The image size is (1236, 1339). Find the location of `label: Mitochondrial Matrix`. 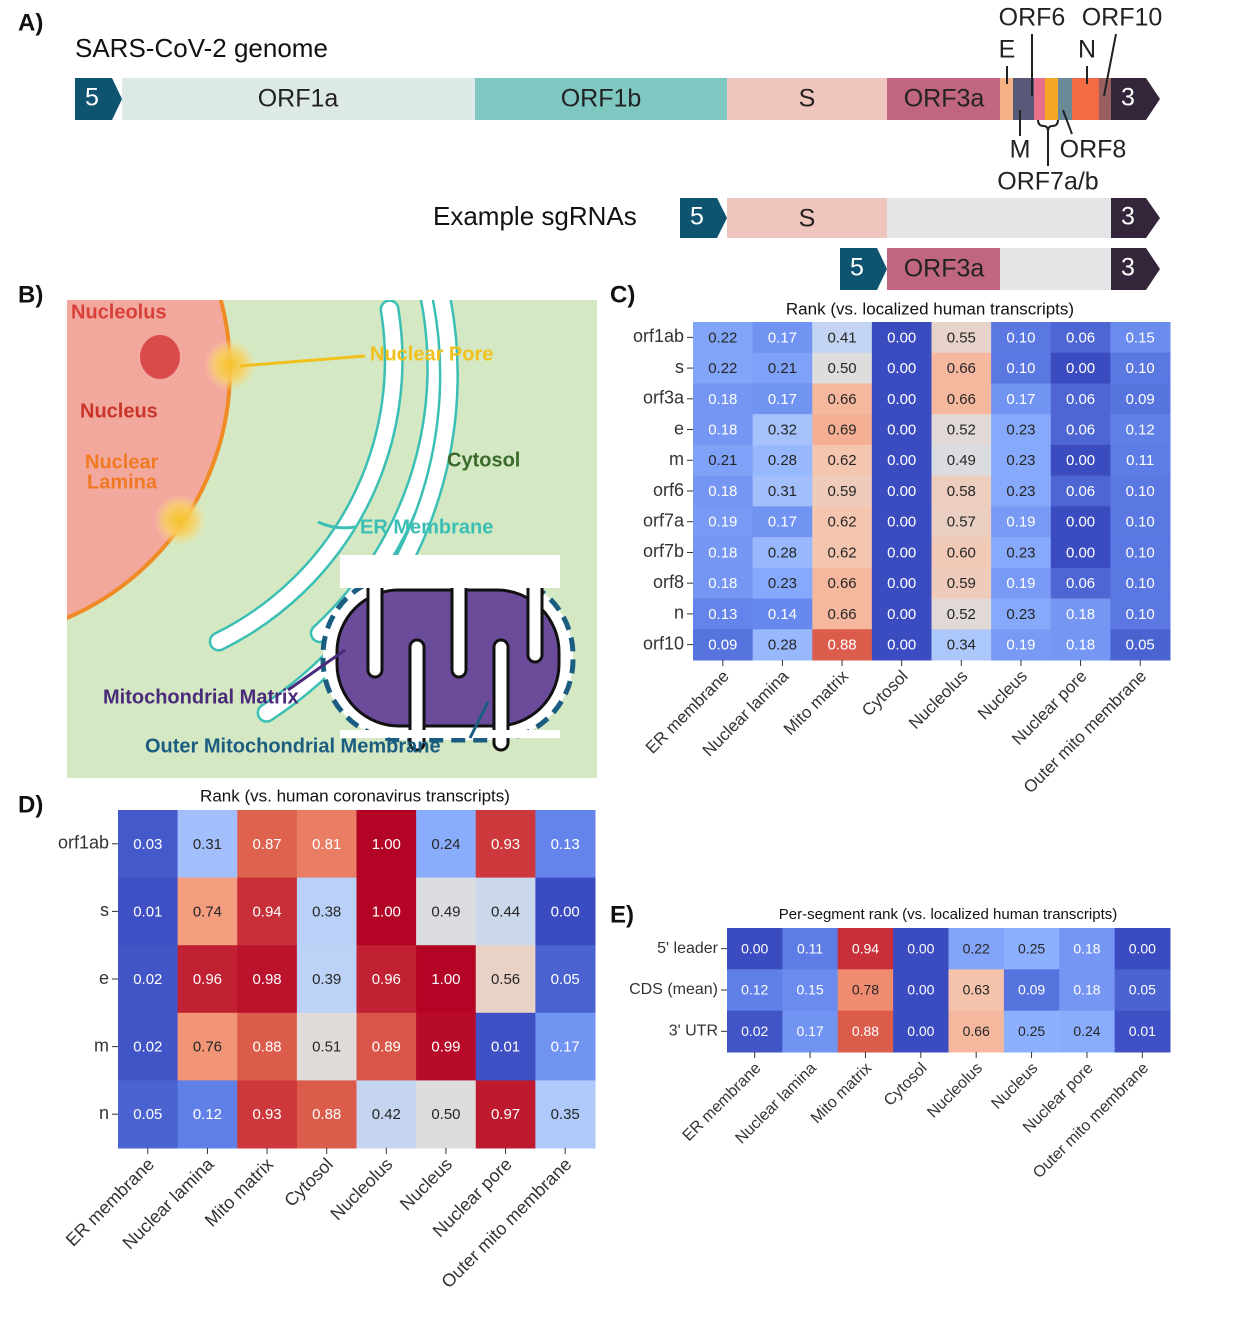

label: Mitochondrial Matrix is located at coordinates (201, 697).